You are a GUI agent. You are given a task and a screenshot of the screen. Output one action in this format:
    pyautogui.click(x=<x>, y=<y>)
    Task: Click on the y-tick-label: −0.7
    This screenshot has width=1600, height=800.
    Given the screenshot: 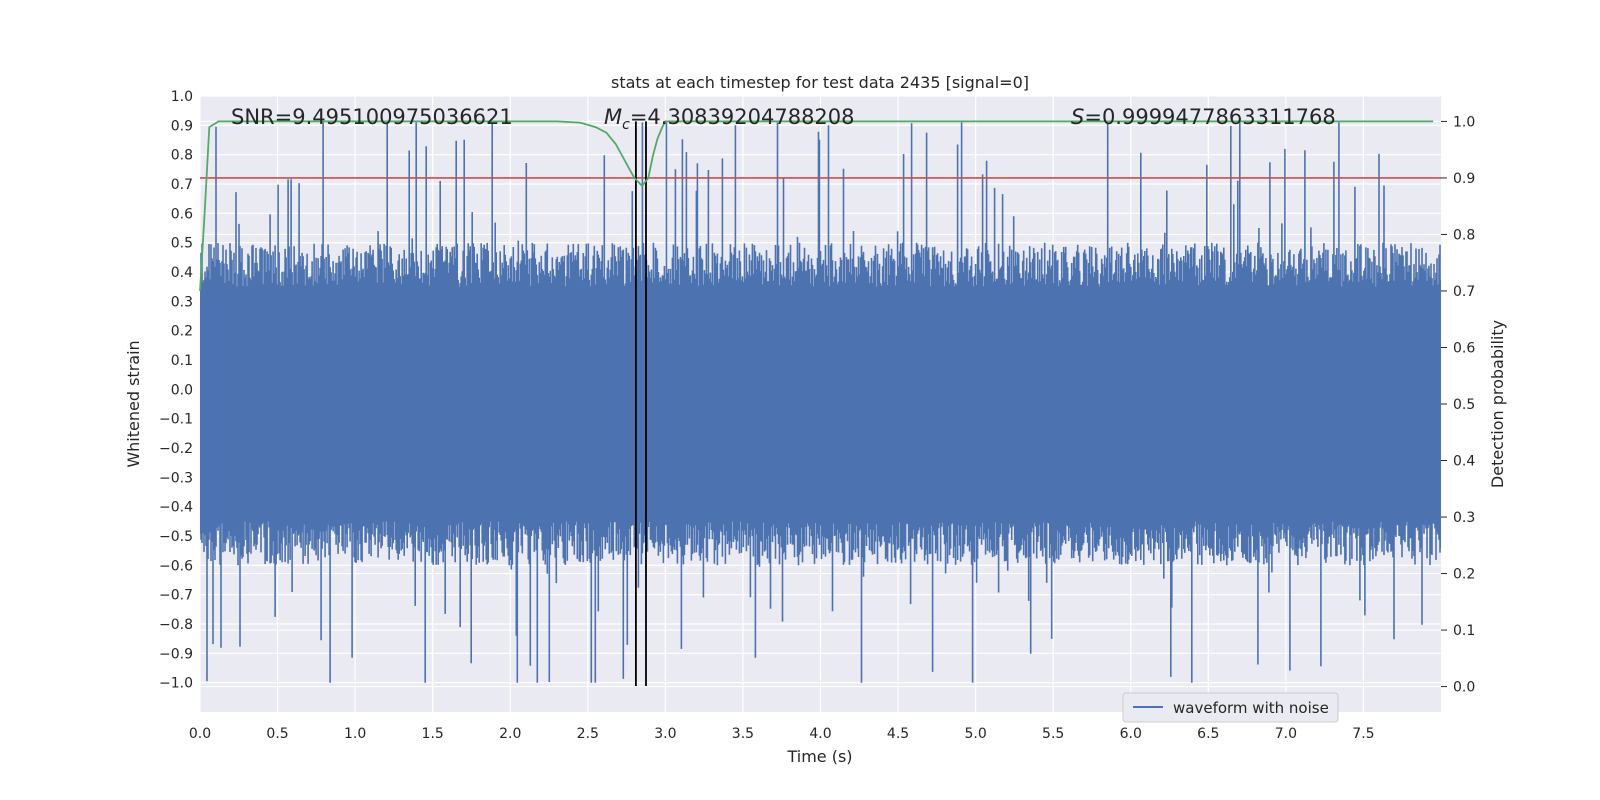 What is the action you would take?
    pyautogui.click(x=176, y=596)
    